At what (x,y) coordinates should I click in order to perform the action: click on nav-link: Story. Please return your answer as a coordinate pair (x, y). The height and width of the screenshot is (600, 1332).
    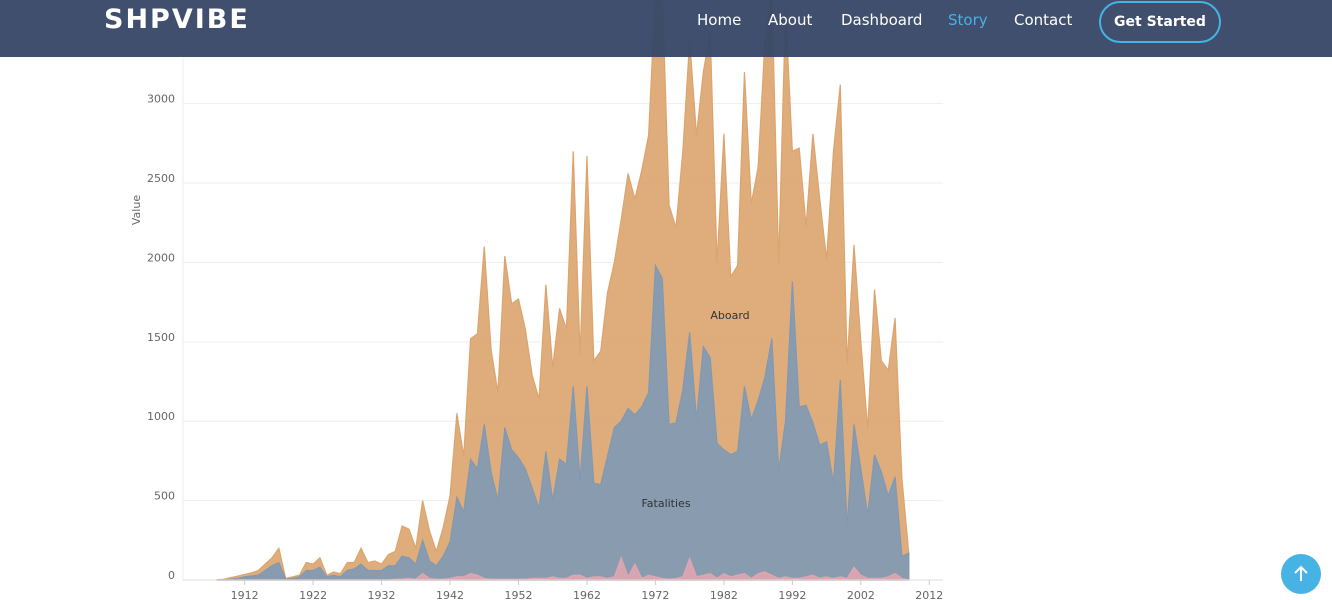
    Looking at the image, I should click on (968, 20).